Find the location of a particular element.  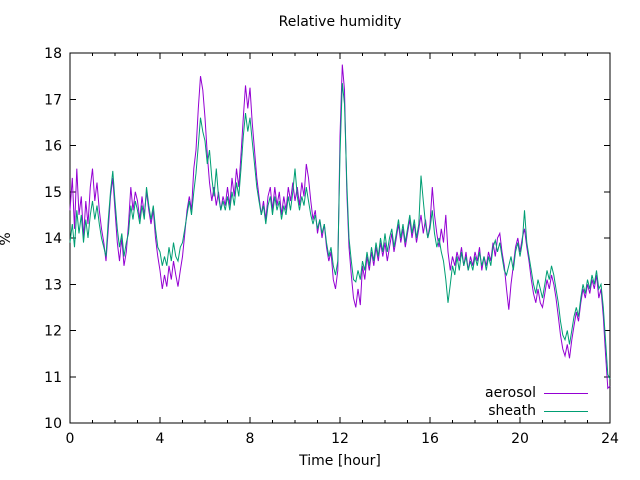

legend: aerosol sheath is located at coordinates (536, 402).